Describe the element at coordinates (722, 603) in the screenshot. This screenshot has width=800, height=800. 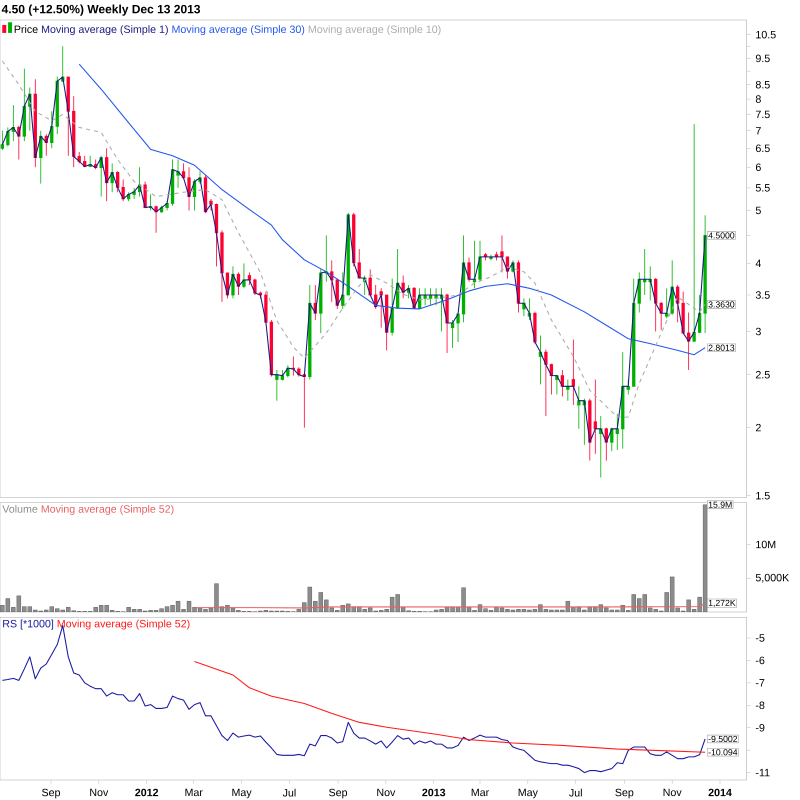
I see `annotation: 1,272K` at that location.